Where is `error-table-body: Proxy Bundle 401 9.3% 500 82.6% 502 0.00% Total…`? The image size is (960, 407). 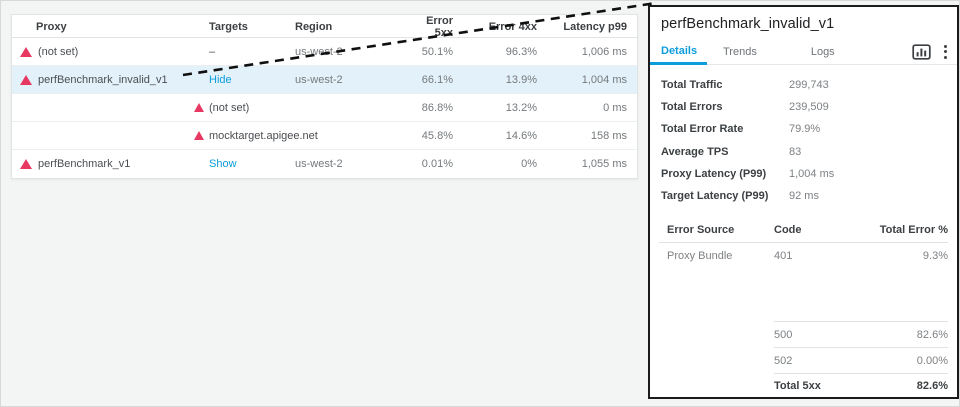
error-table-body: Proxy Bundle 401 9.3% 500 82.6% 502 0.00% Total… is located at coordinates (803, 320).